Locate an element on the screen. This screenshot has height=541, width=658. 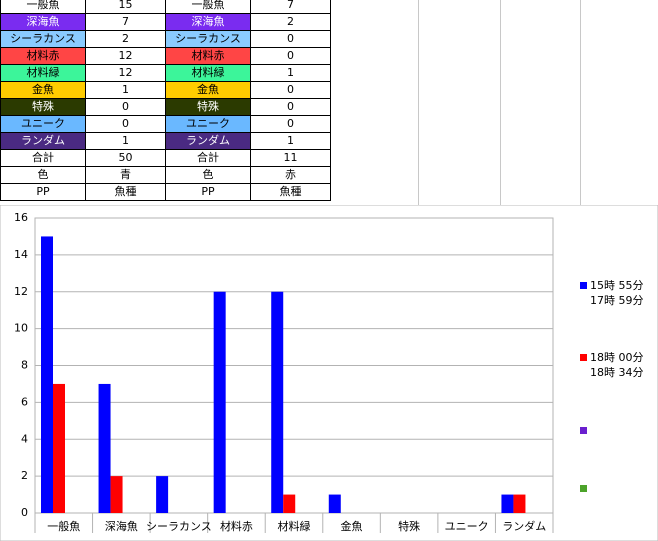
x-tick-label: 材料緑 is located at coordinates (294, 526).